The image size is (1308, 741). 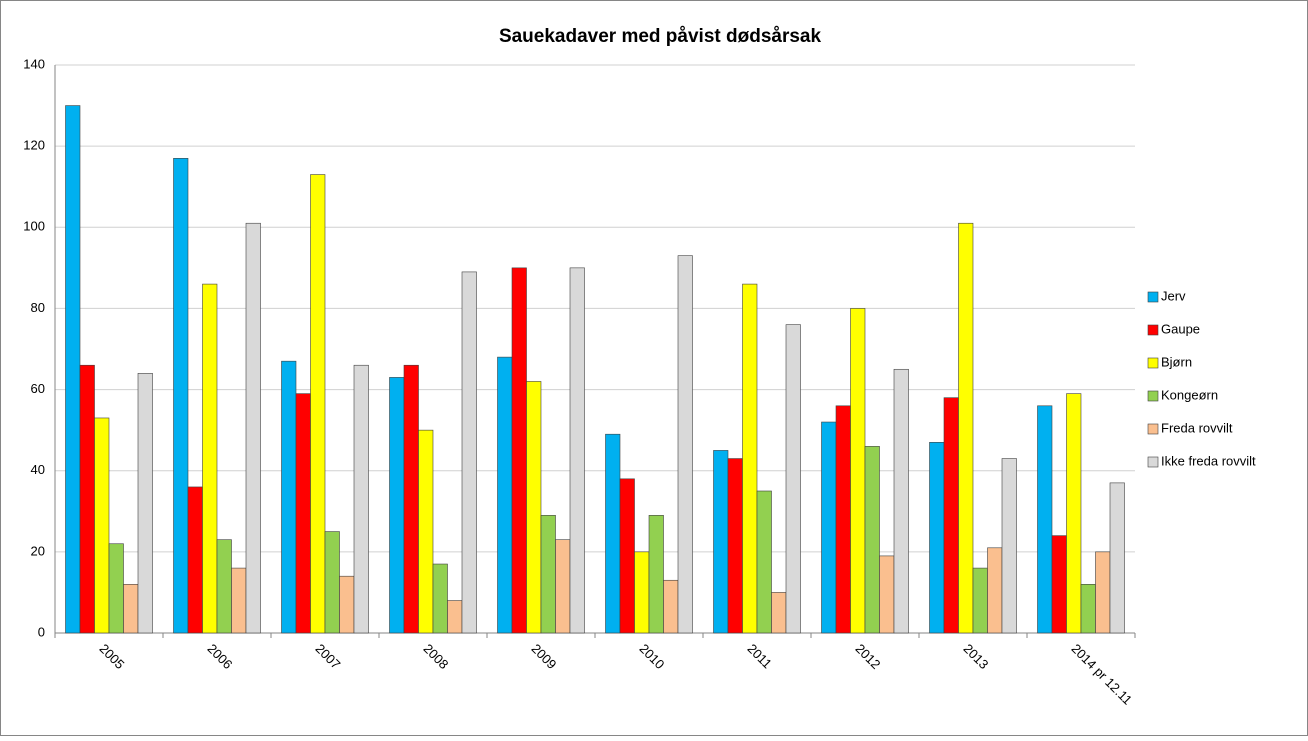 What do you see at coordinates (34, 63) in the screenshot?
I see `y-tick-label: 140` at bounding box center [34, 63].